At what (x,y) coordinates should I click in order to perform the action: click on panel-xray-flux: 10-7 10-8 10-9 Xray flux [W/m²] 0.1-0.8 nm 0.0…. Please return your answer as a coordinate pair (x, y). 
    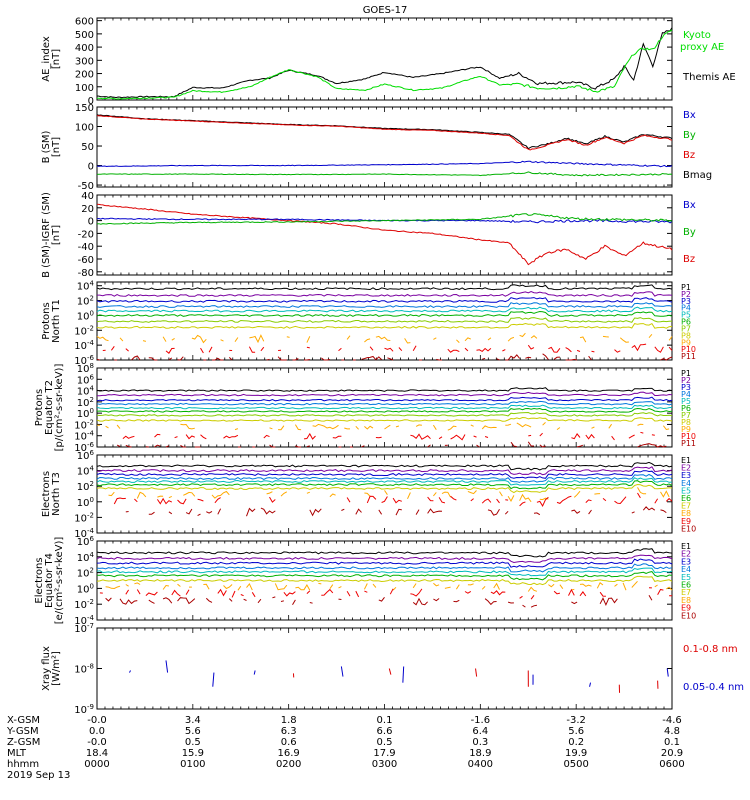
    Looking at the image, I should click on (392, 669).